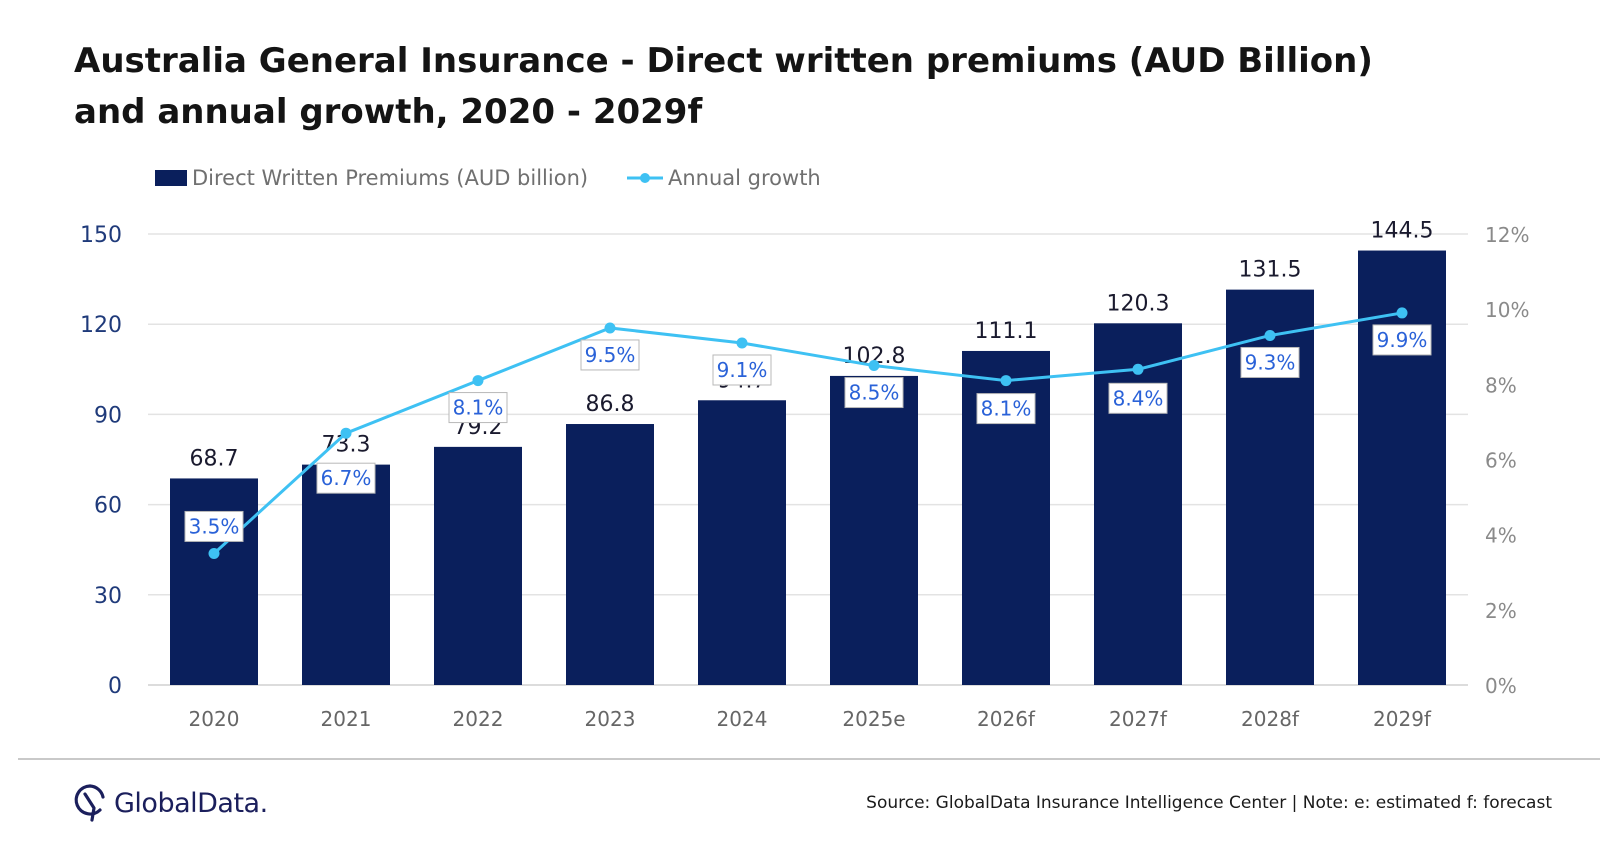 The image size is (1600, 858). What do you see at coordinates (1501, 536) in the screenshot?
I see `right-axis-tick-label: 4%` at bounding box center [1501, 536].